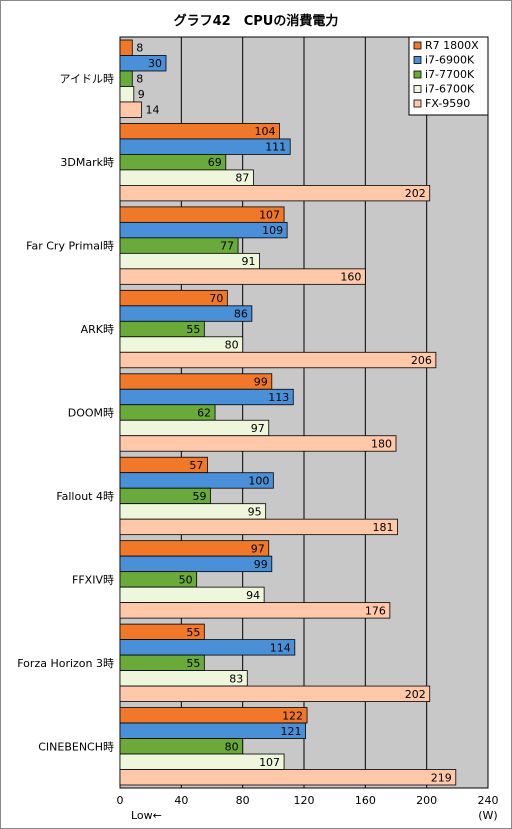 Image resolution: width=512 pixels, height=829 pixels. I want to click on data-label: 160, so click(350, 277).